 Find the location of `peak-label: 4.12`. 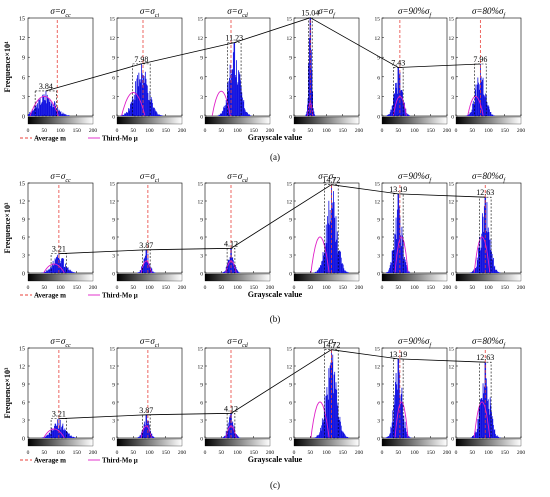

peak-label: 4.12 is located at coordinates (231, 243).